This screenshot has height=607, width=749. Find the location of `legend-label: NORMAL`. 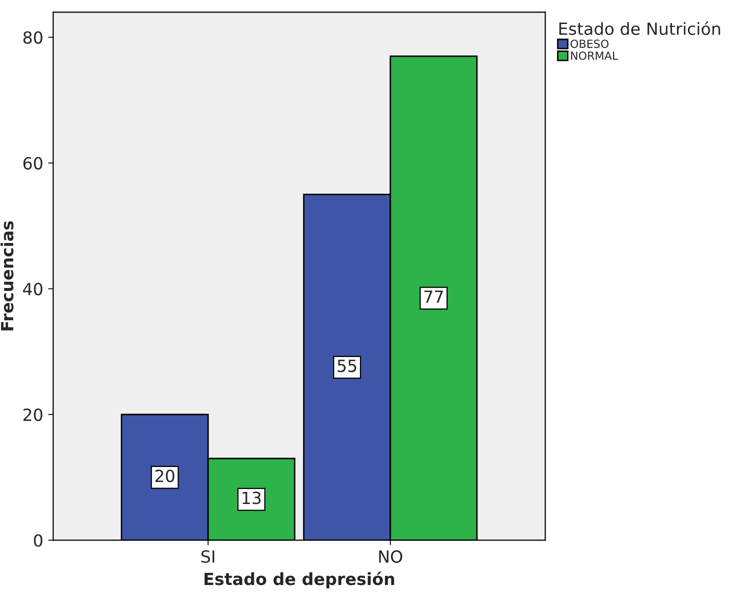

legend-label: NORMAL is located at coordinates (594, 55).